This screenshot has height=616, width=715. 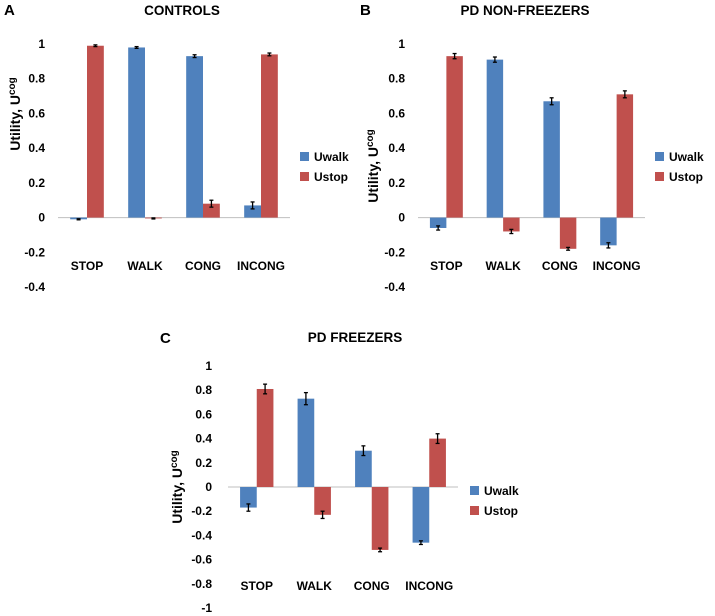 What do you see at coordinates (201, 560) in the screenshot?
I see `y-tick-label: -0.6` at bounding box center [201, 560].